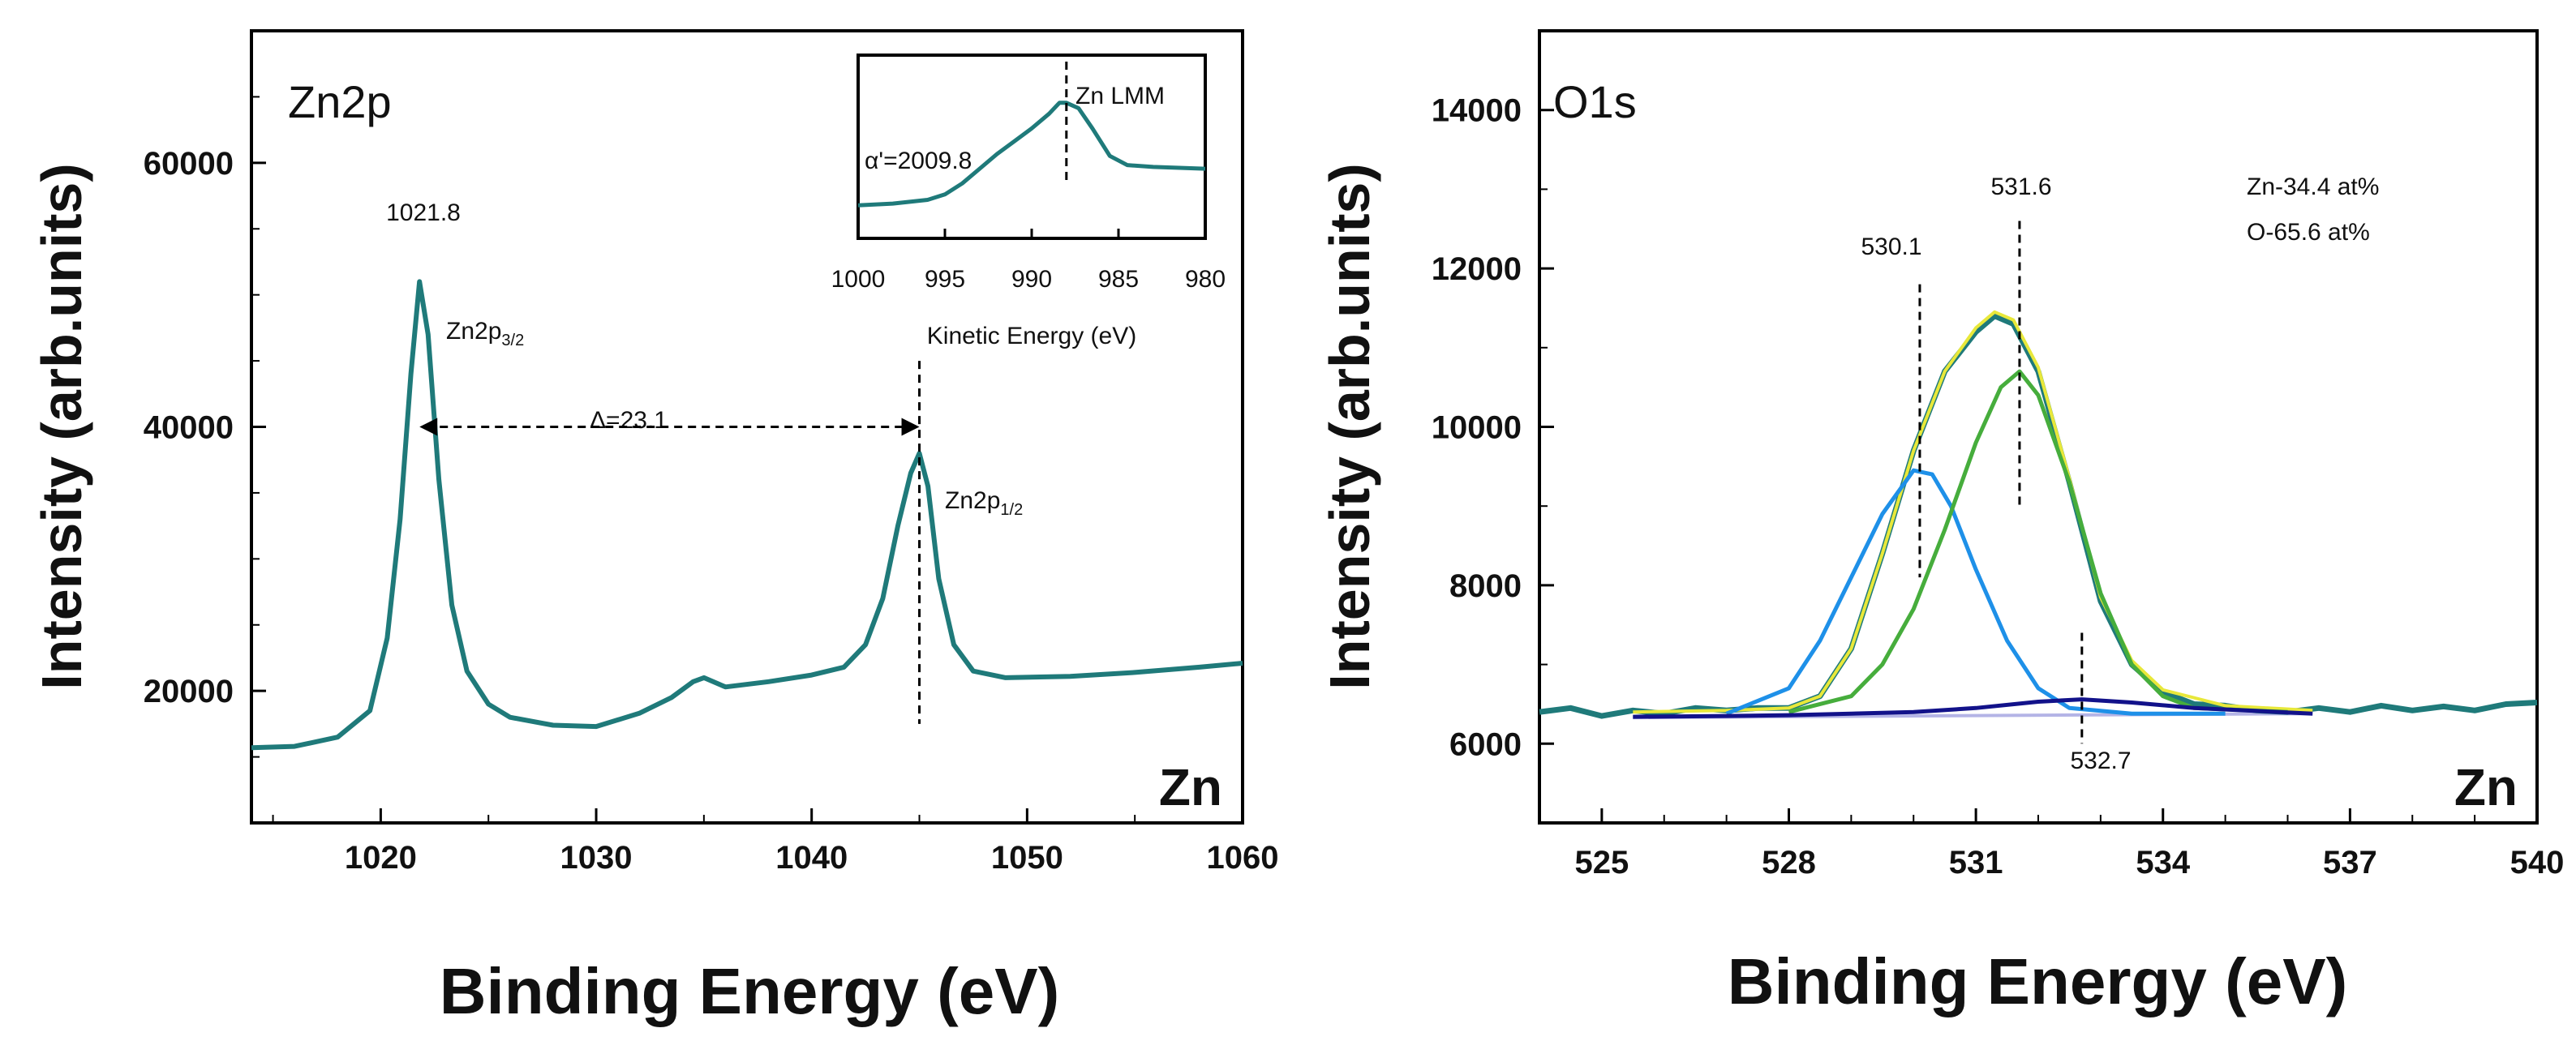  I want to click on o1s-x-tick-label: 528, so click(1789, 862).